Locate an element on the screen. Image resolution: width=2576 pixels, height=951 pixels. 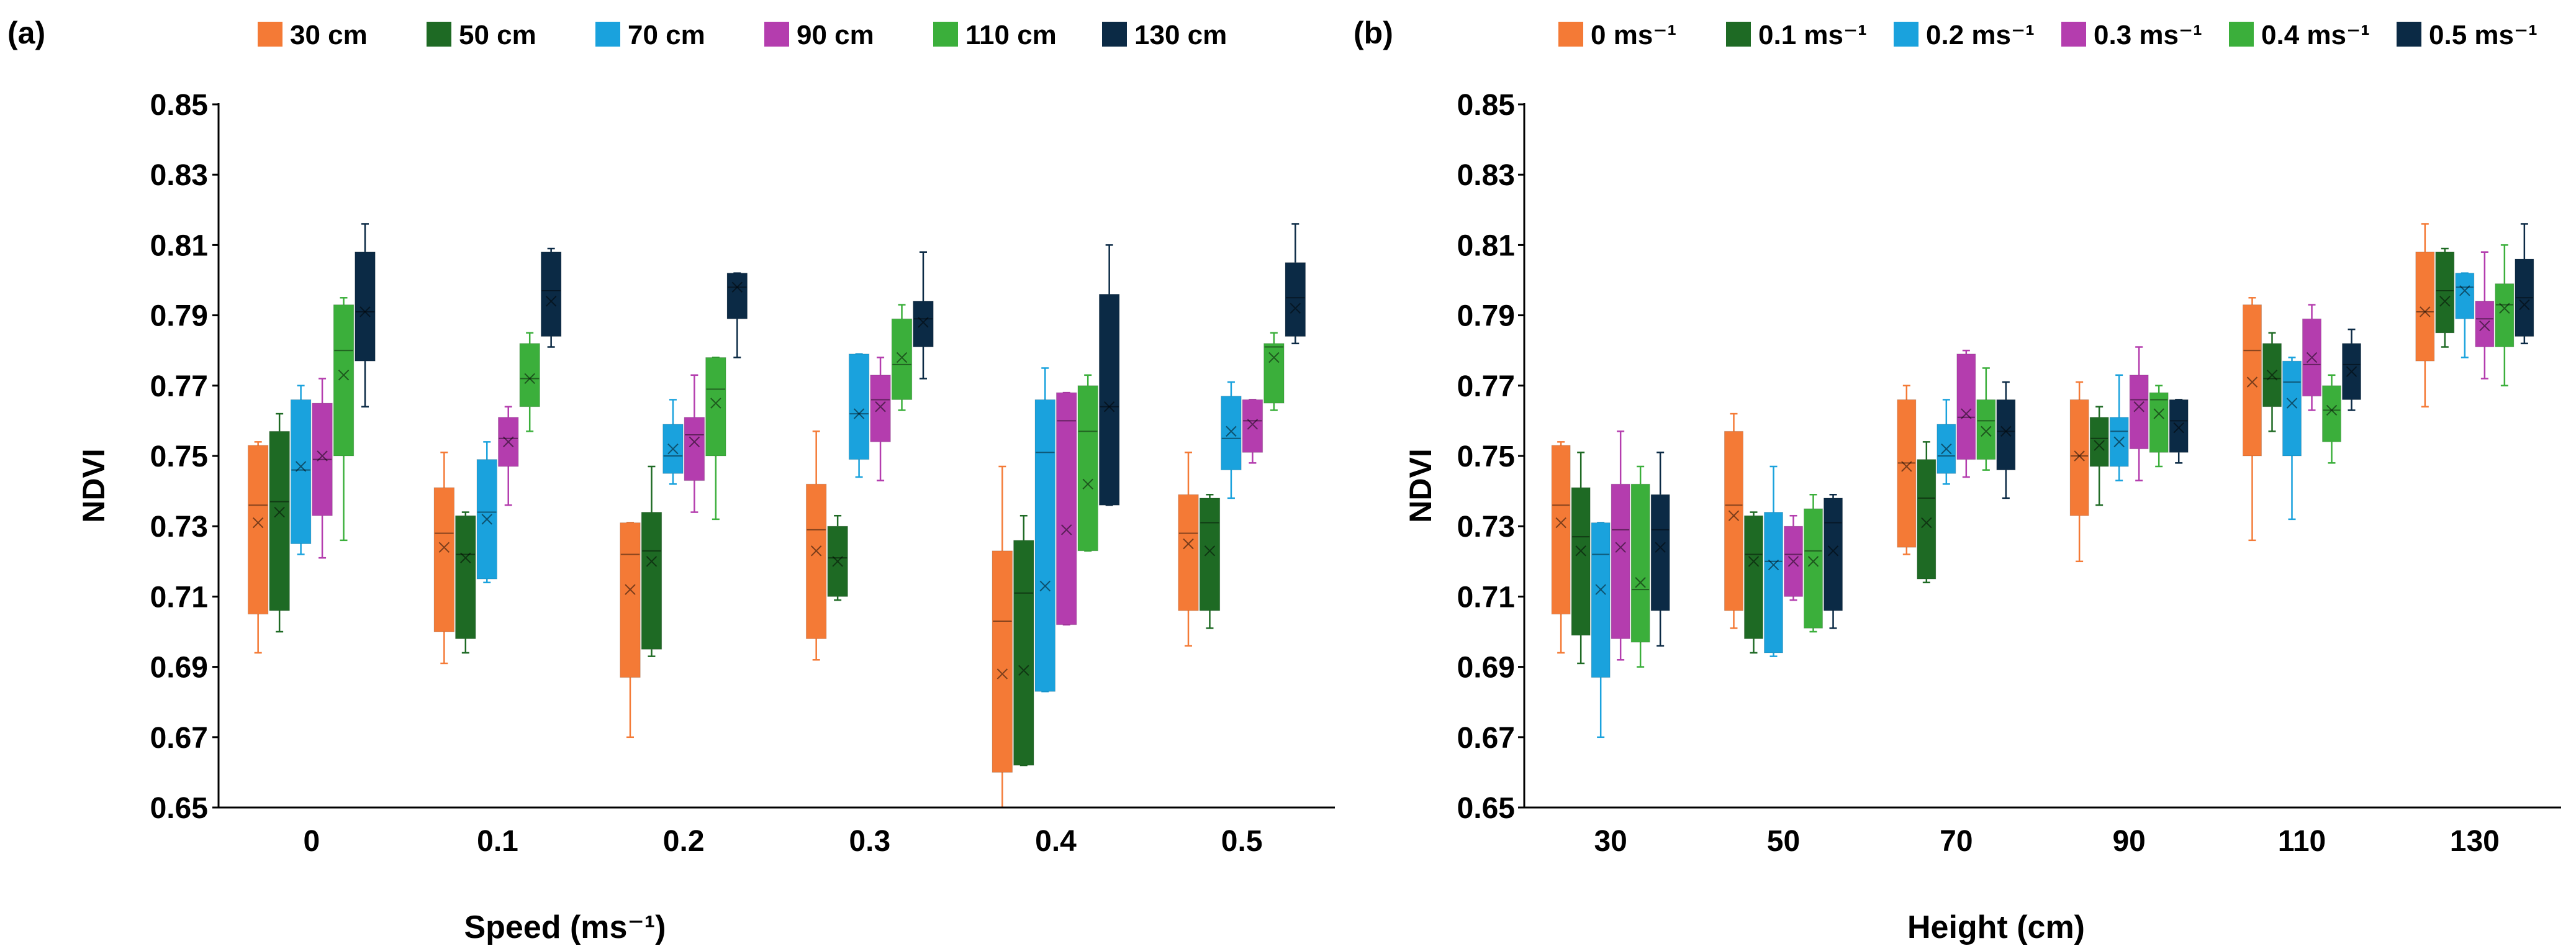
y-tick-label-10: 0.85 is located at coordinates (1486, 105).